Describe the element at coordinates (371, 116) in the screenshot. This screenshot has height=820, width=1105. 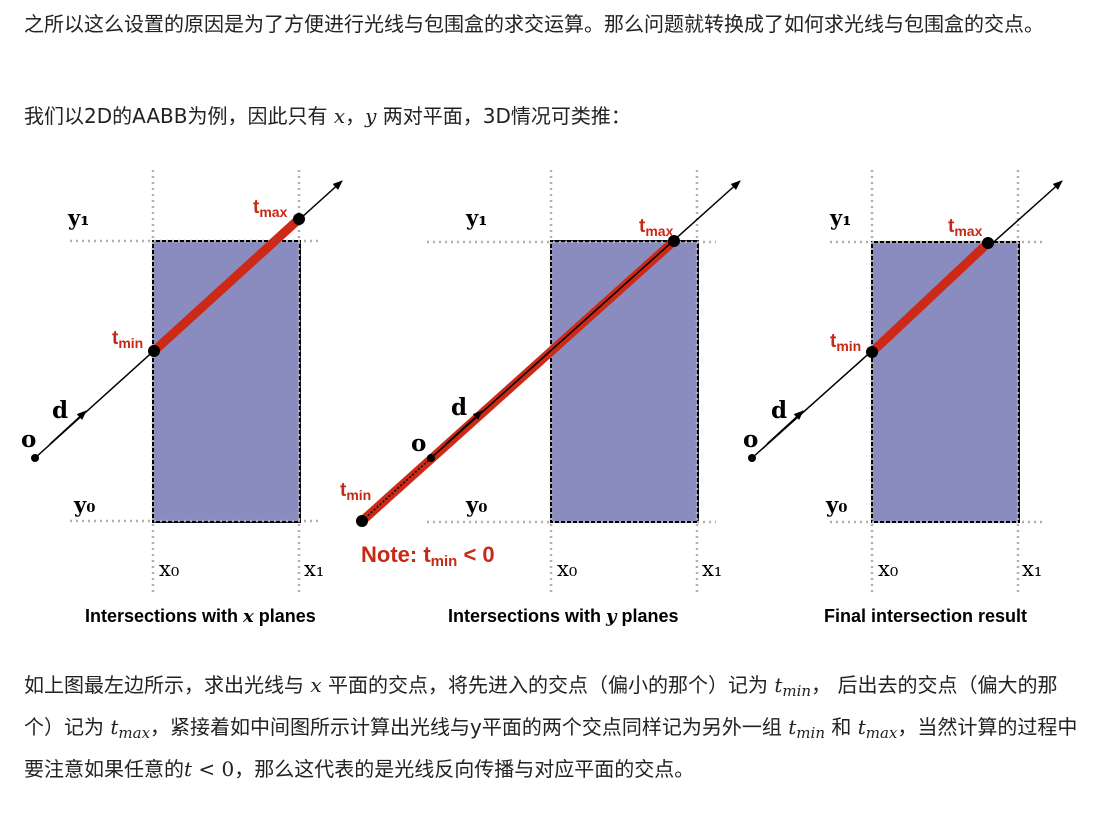
I see `math-y: y` at that location.